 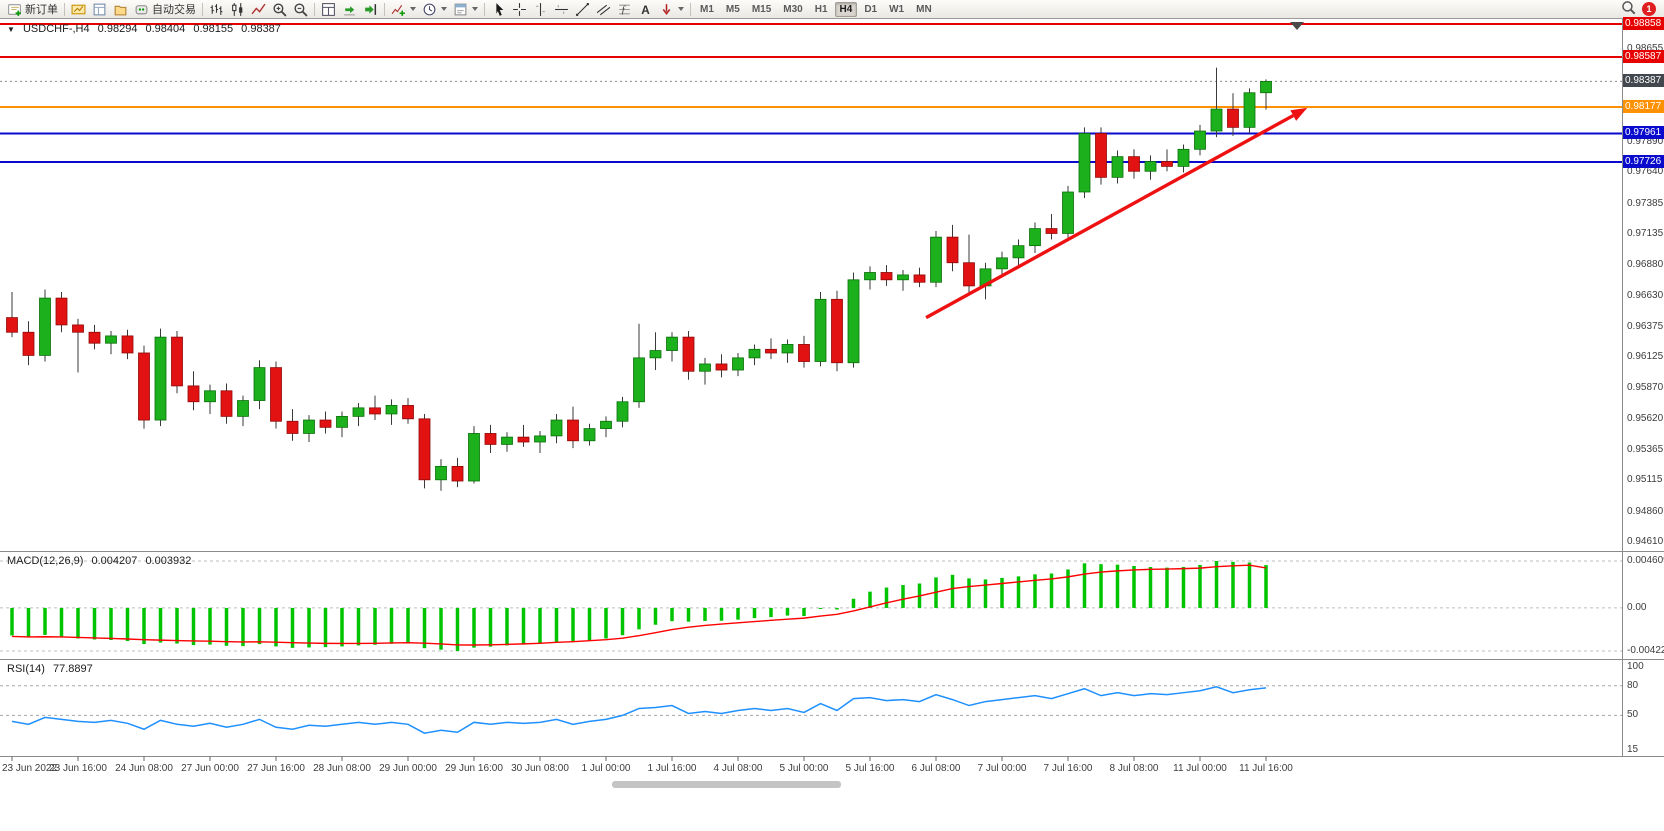 What do you see at coordinates (498, 9) in the screenshot?
I see `cursor-button` at bounding box center [498, 9].